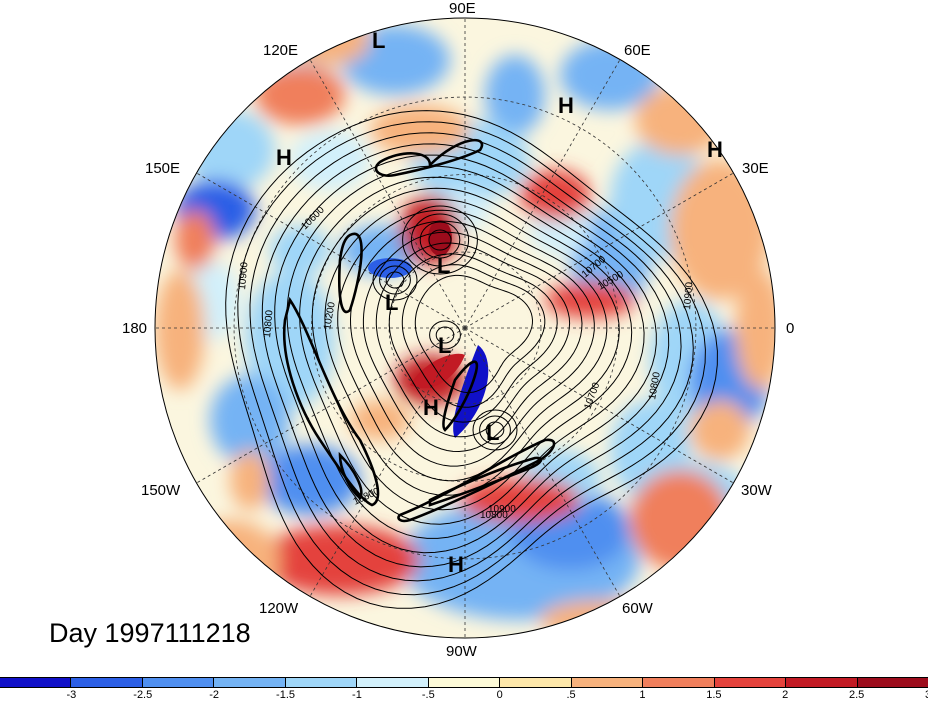  Describe the element at coordinates (284, 157) in the screenshot. I see `pressure-label-high-east-asia: H` at that location.